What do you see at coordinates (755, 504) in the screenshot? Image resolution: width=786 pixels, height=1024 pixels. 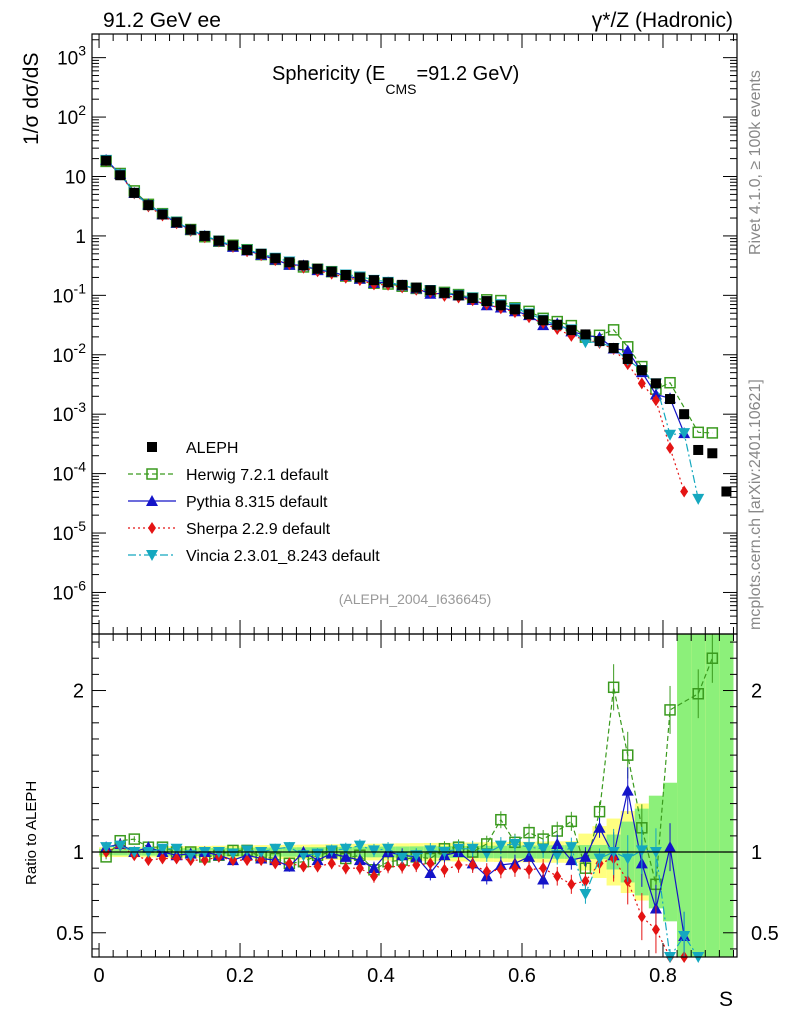 I see `mcplots-label: mcplots.cern.ch [arXiv:2401.10621]` at bounding box center [755, 504].